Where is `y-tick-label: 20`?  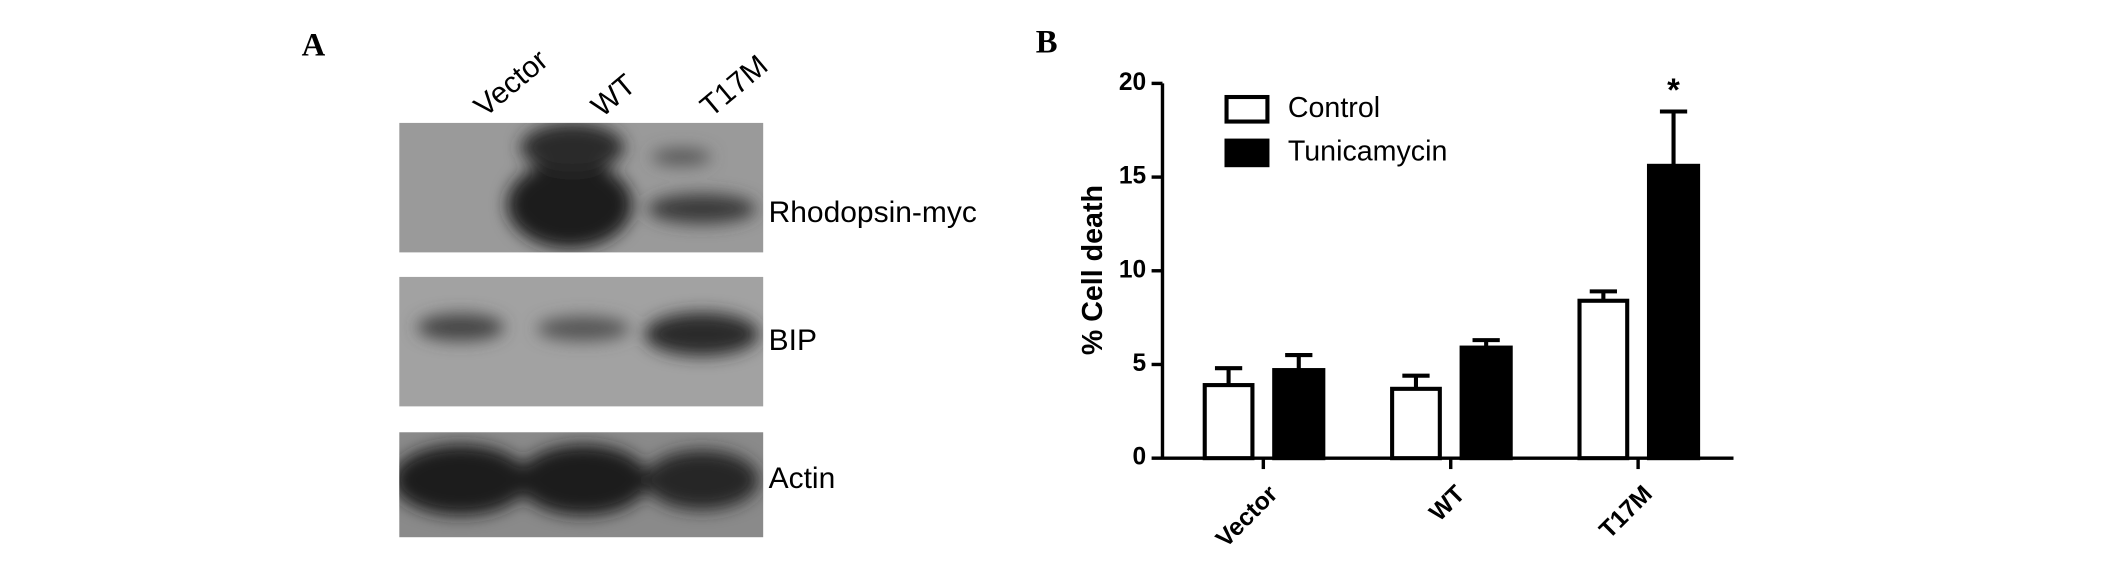
y-tick-label: 20 is located at coordinates (1132, 82).